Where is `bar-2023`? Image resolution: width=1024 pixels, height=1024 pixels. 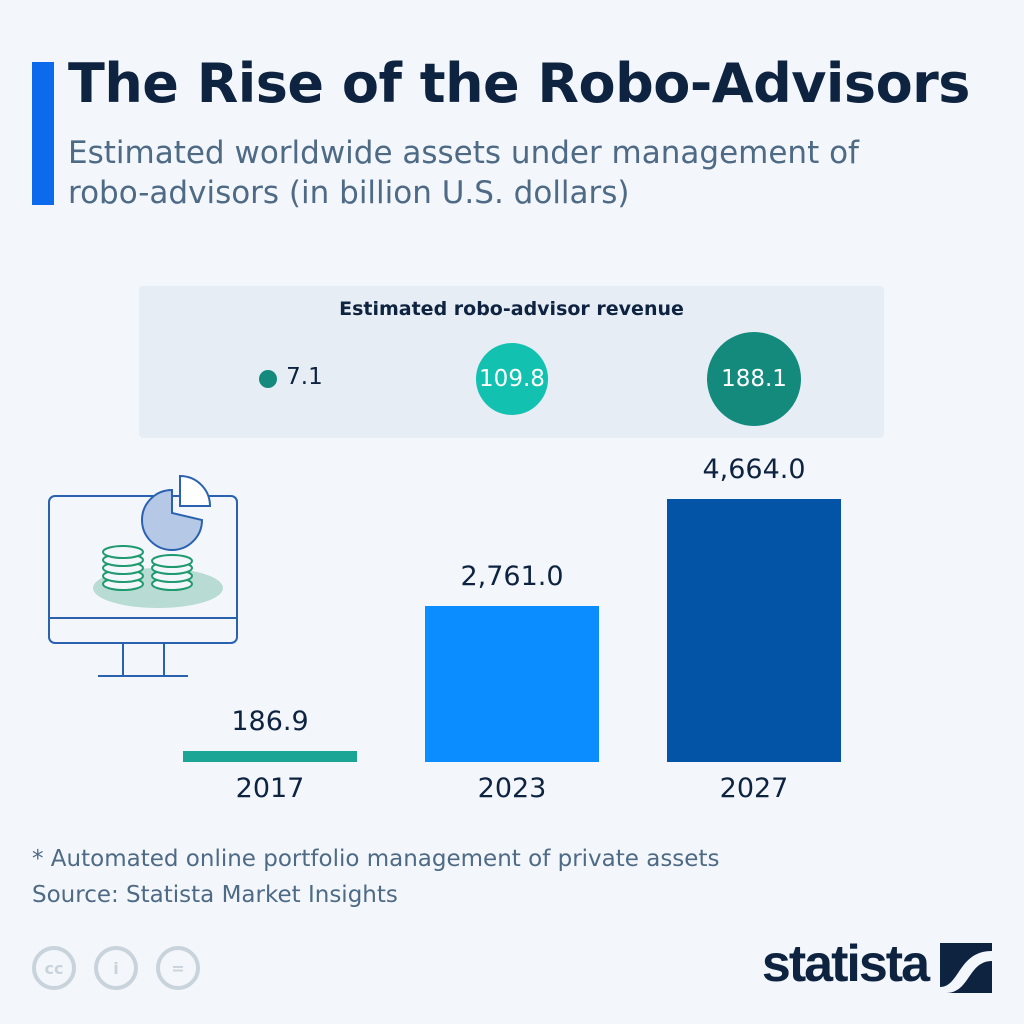
bar-2023 is located at coordinates (512, 684).